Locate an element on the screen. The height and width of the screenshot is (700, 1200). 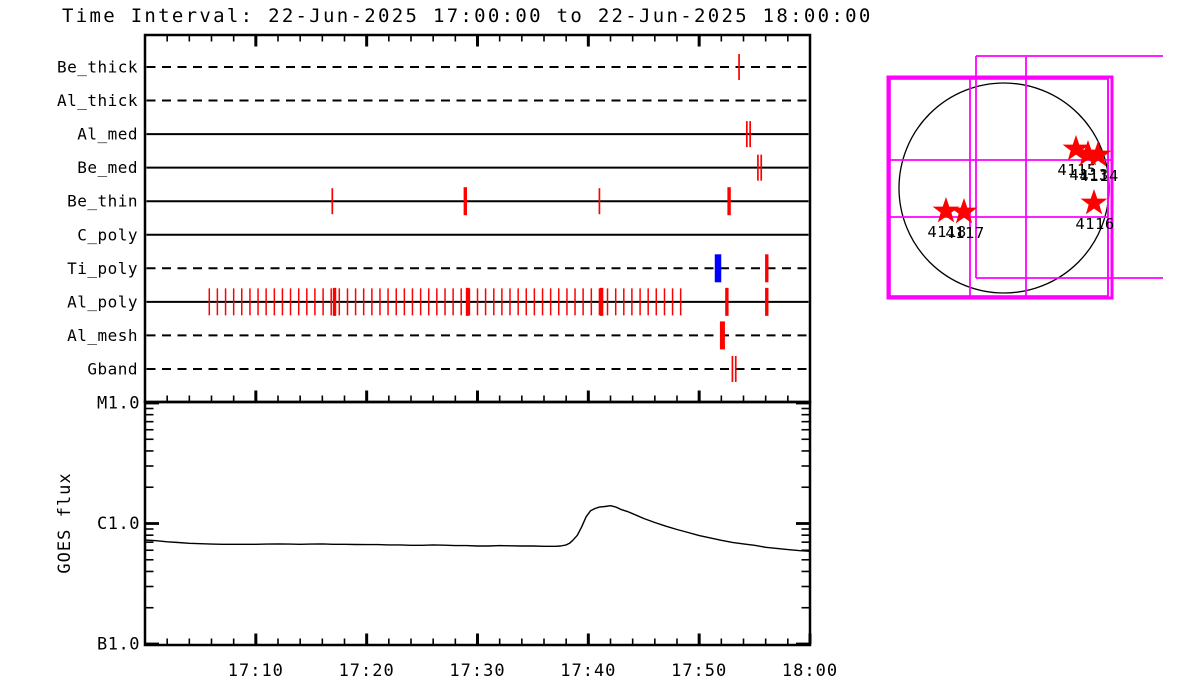
goes-ytick-label: B1.0 is located at coordinates (118, 645).